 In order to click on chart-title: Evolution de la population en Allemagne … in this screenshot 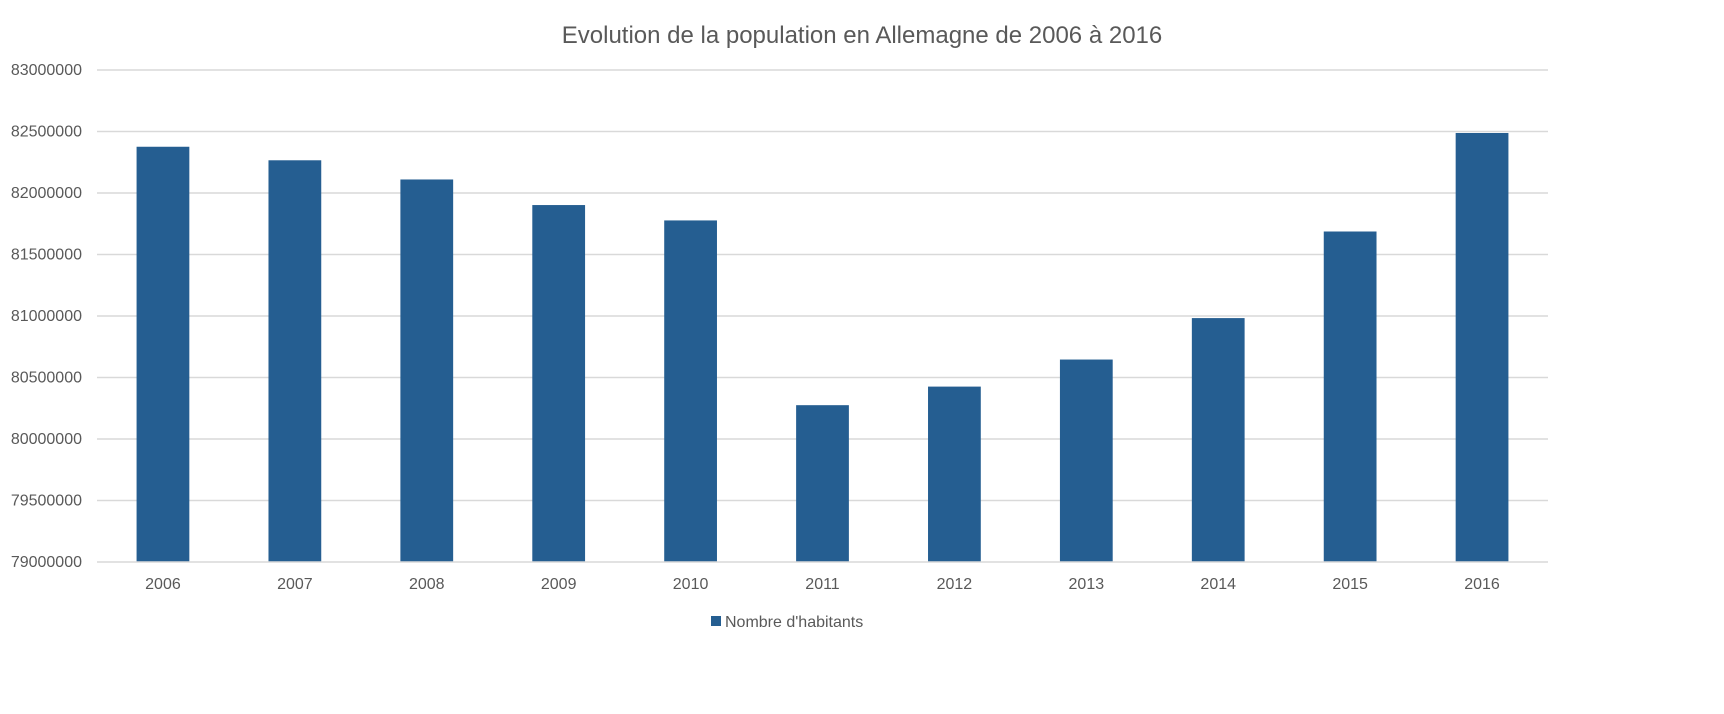, I will do `click(862, 35)`.